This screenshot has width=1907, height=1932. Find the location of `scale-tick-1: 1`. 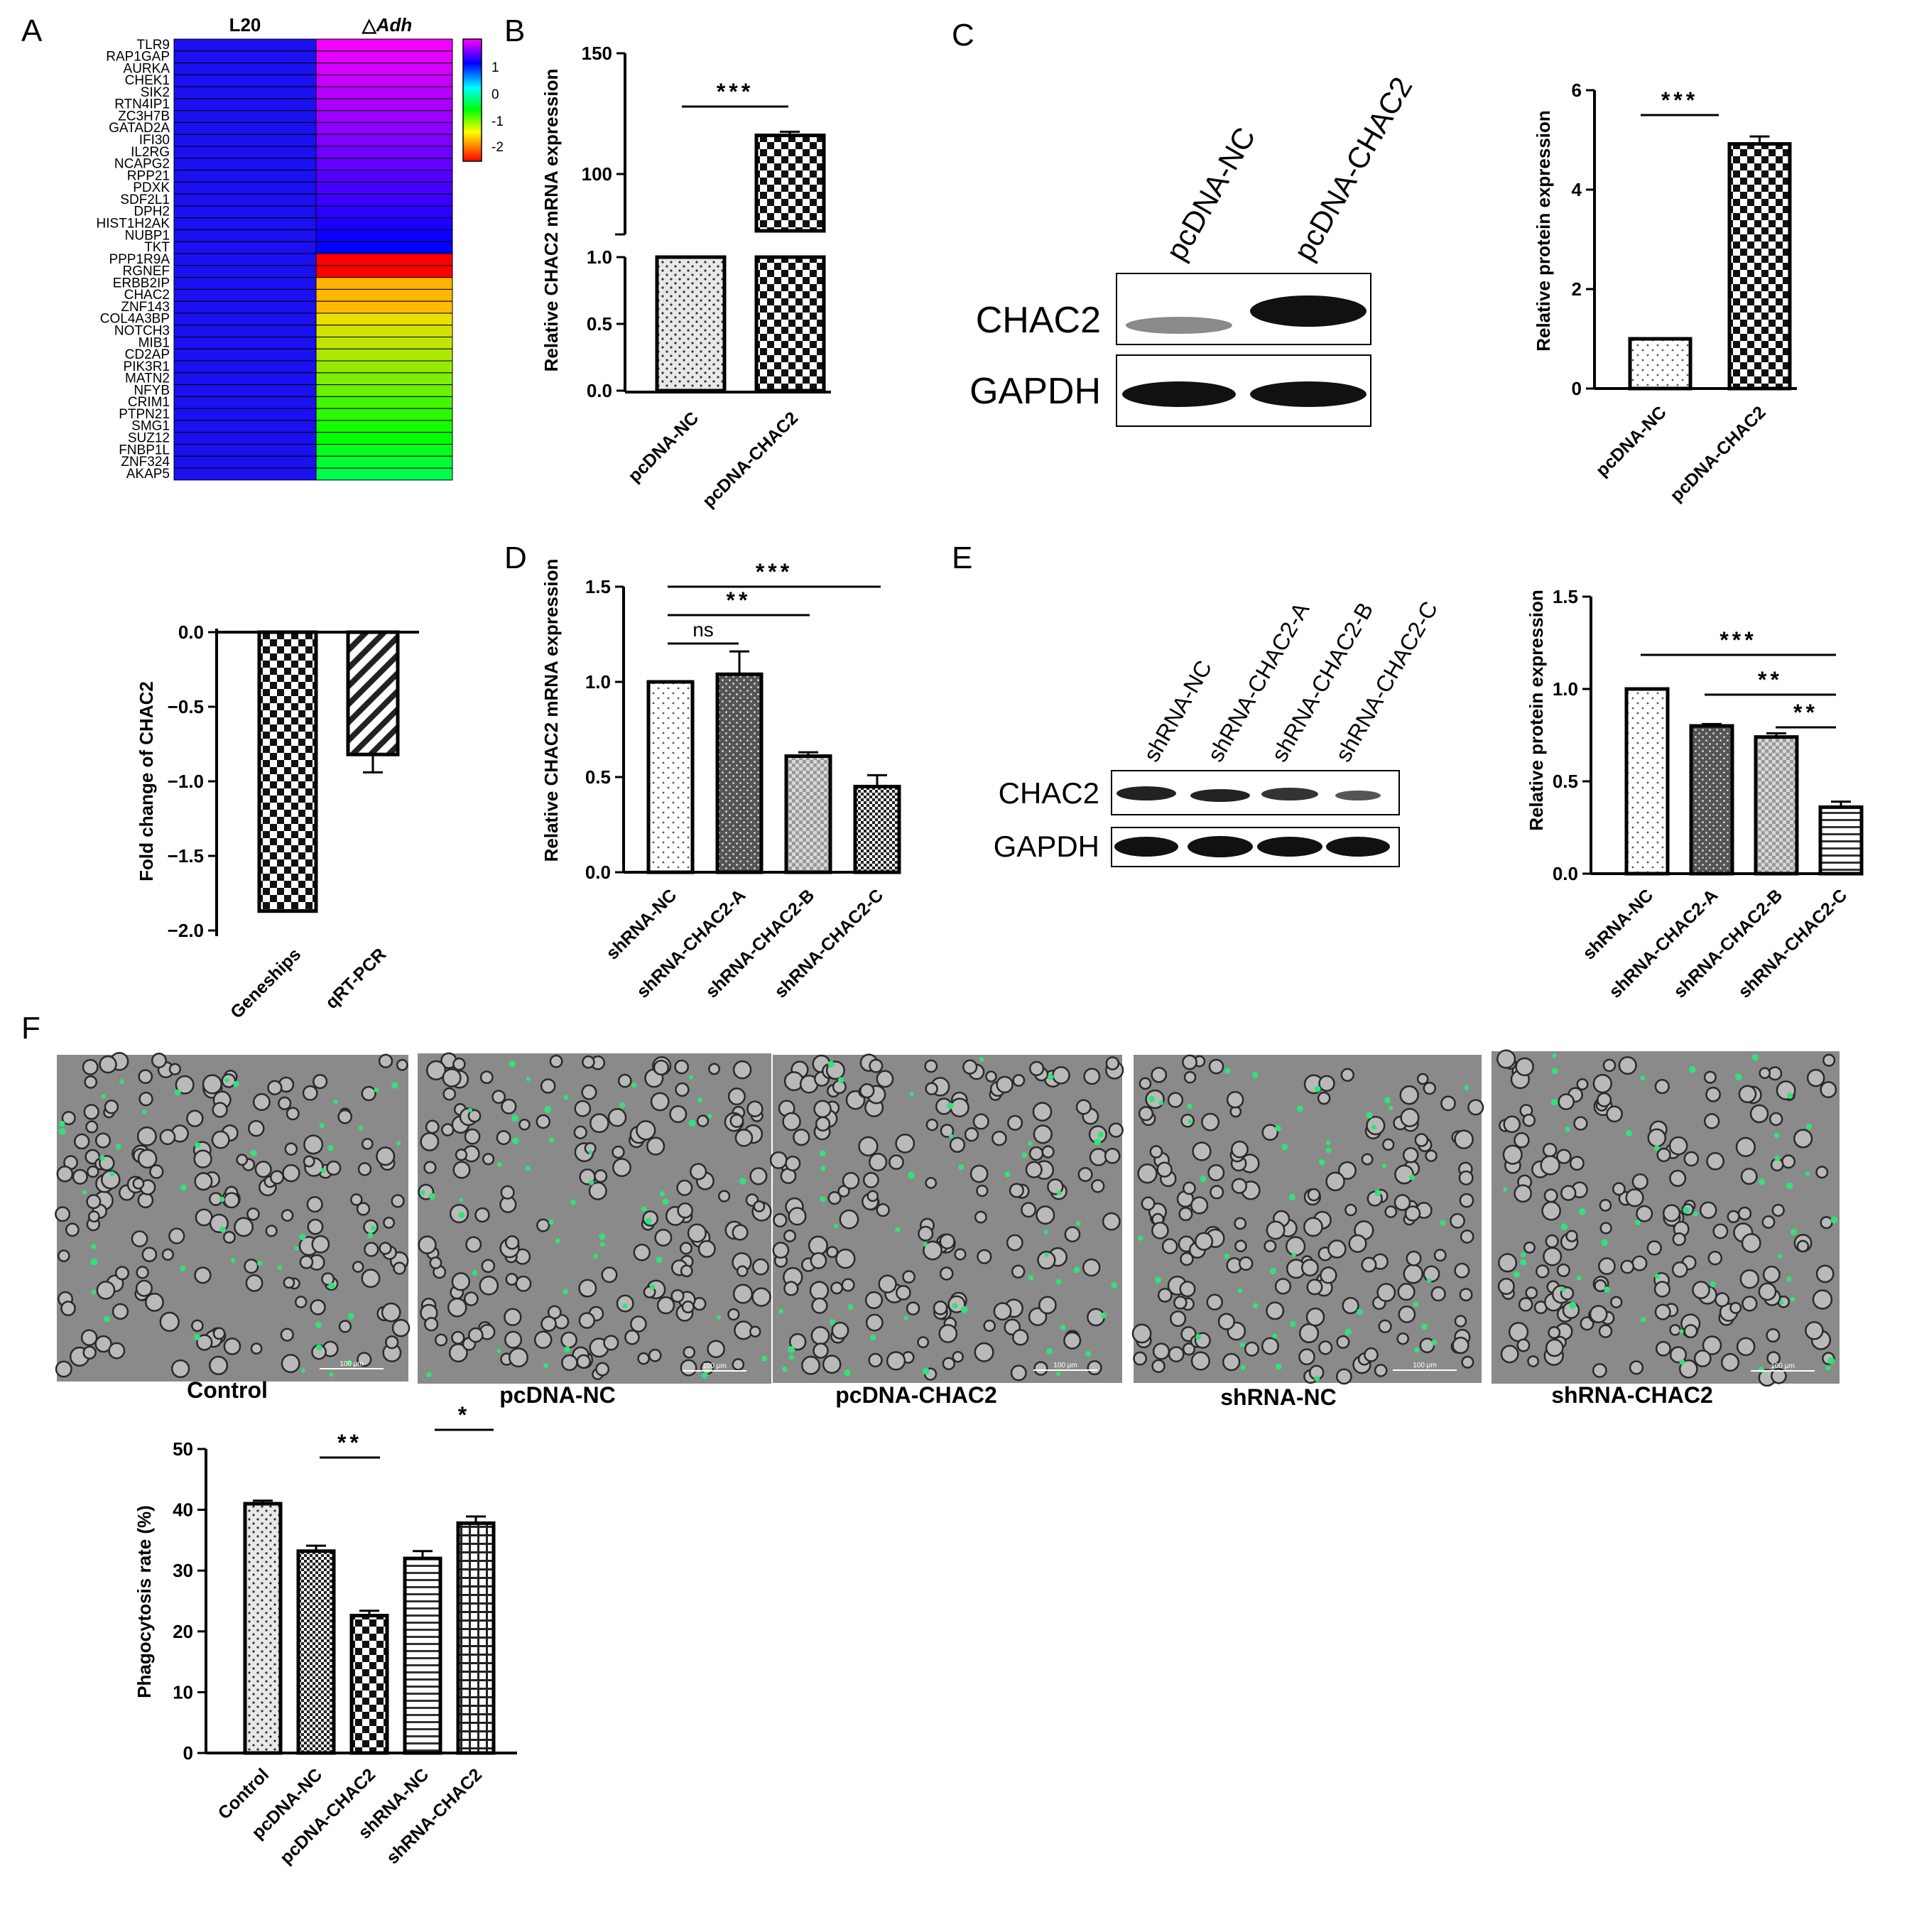

scale-tick-1: 1 is located at coordinates (495, 68).